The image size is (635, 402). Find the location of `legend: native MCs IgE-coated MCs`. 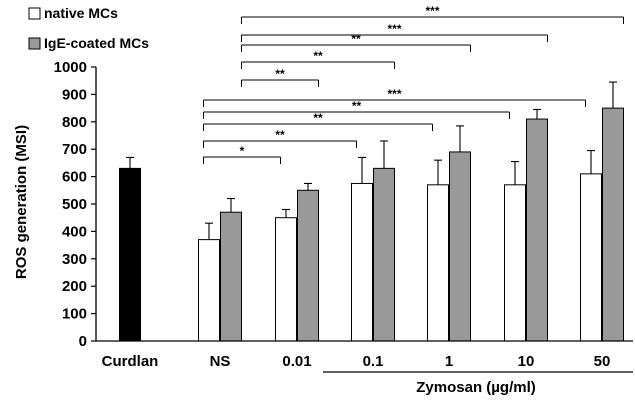

legend: native MCs IgE-coated MCs is located at coordinates (88, 28).